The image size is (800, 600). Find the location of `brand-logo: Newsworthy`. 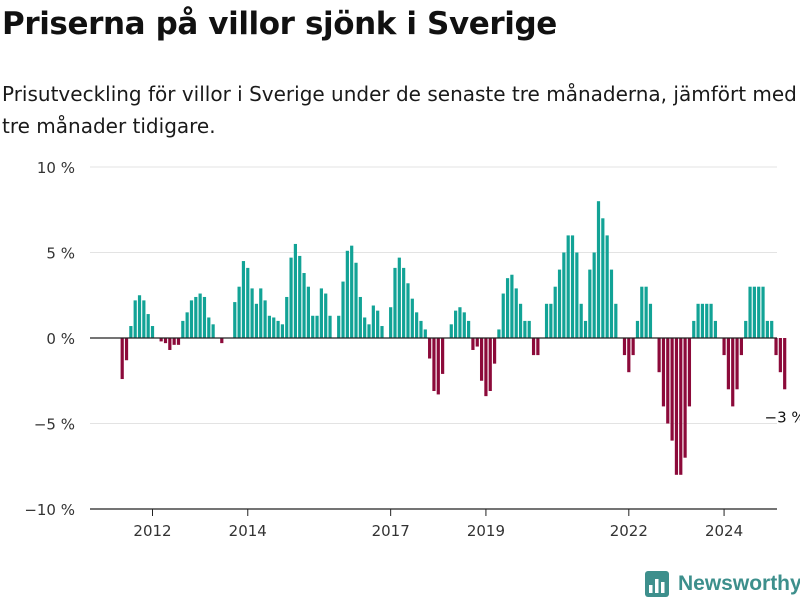

brand-logo: Newsworthy is located at coordinates (722, 584).